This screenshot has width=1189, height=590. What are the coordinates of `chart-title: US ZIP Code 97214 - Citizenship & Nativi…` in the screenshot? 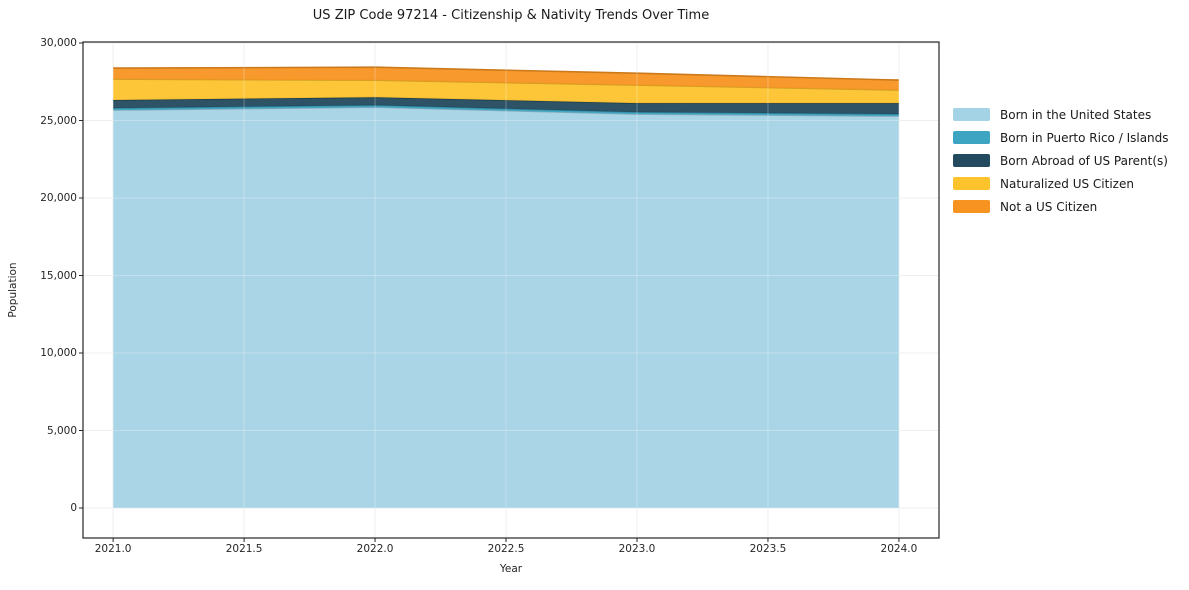 It's located at (511, 15).